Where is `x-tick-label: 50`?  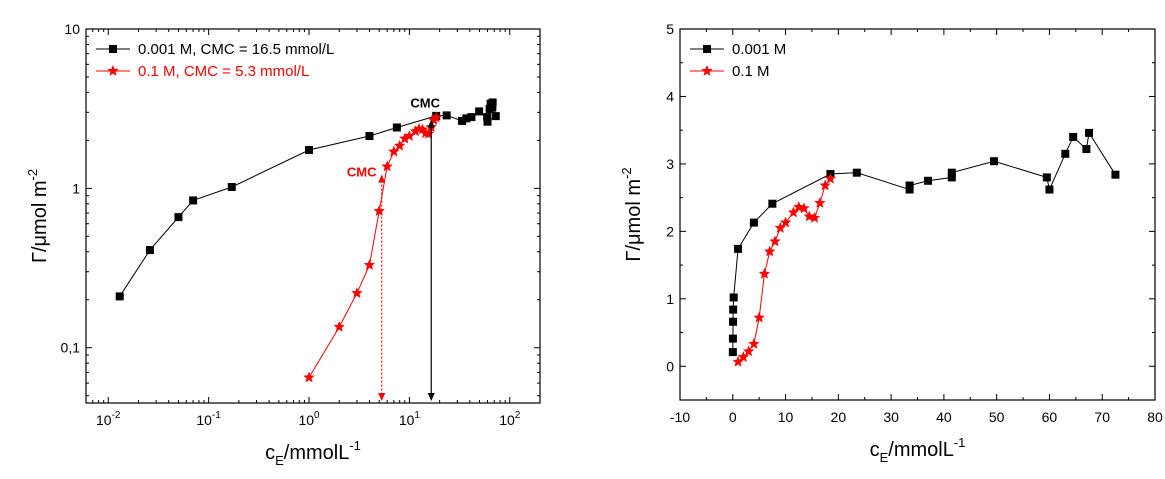 x-tick-label: 50 is located at coordinates (997, 417).